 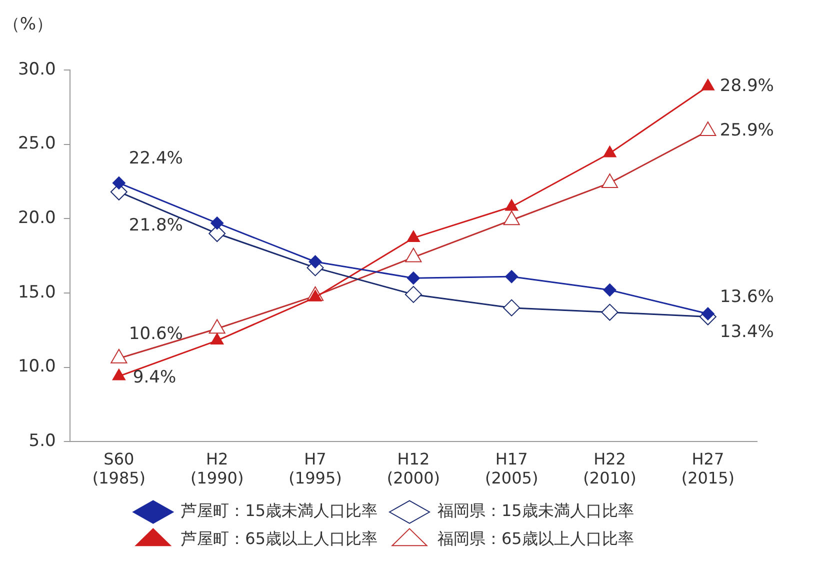 I want to click on legend-label: 福岡県：65歳以上人口比率, so click(x=536, y=538).